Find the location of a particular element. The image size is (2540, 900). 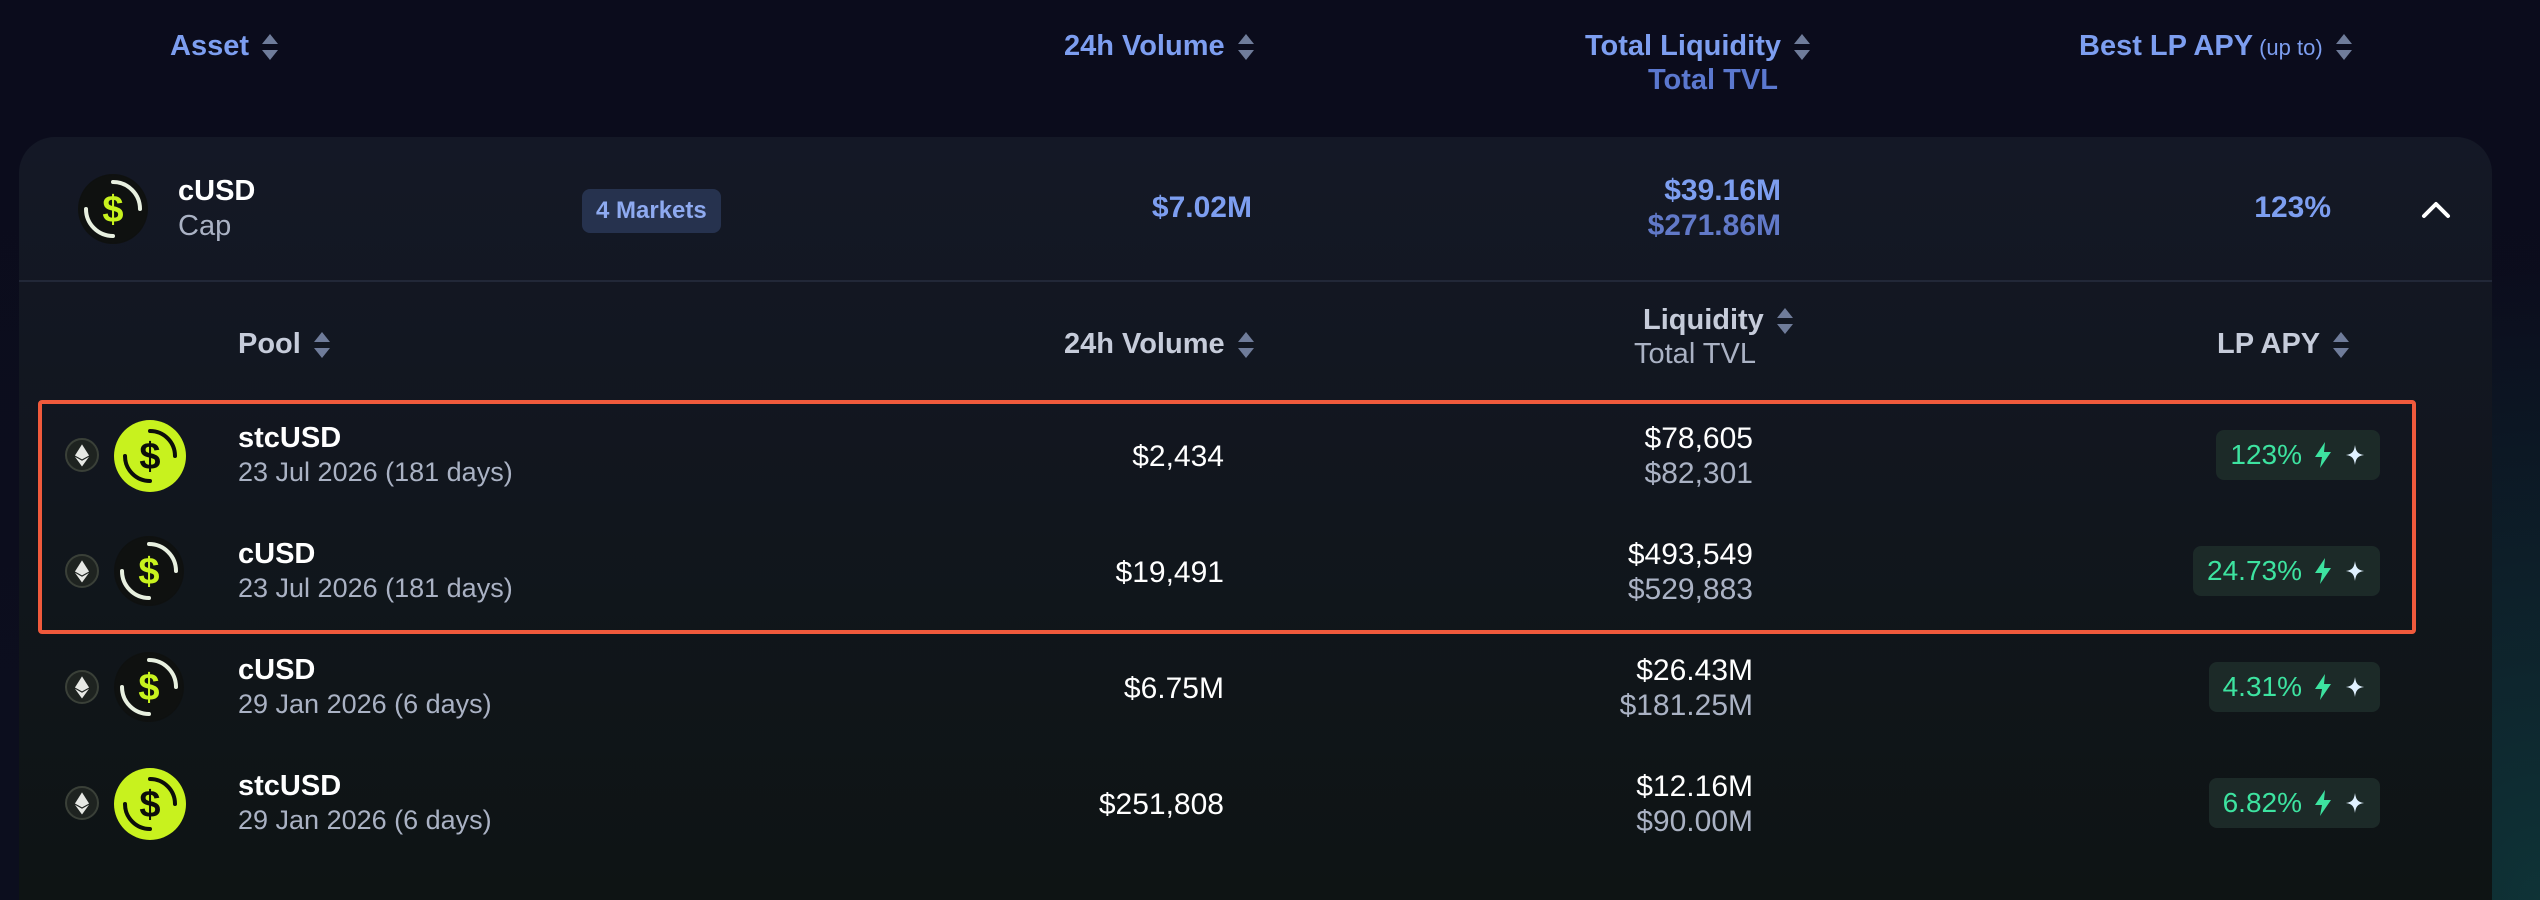

lp-apy-value: 6.82% is located at coordinates (2262, 803).